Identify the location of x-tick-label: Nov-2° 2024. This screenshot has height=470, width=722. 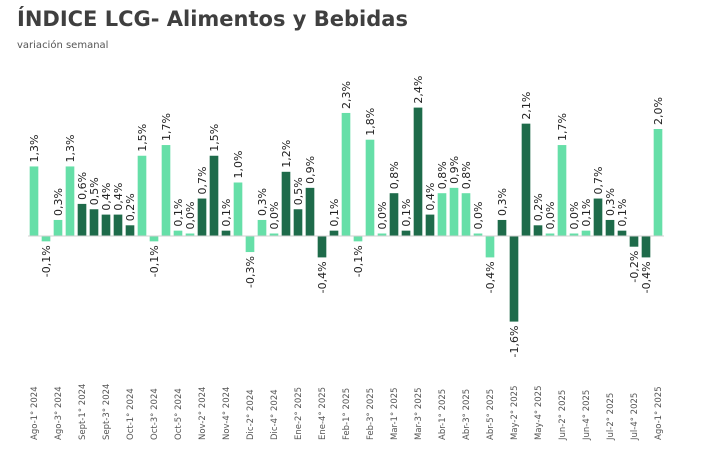
(203, 413).